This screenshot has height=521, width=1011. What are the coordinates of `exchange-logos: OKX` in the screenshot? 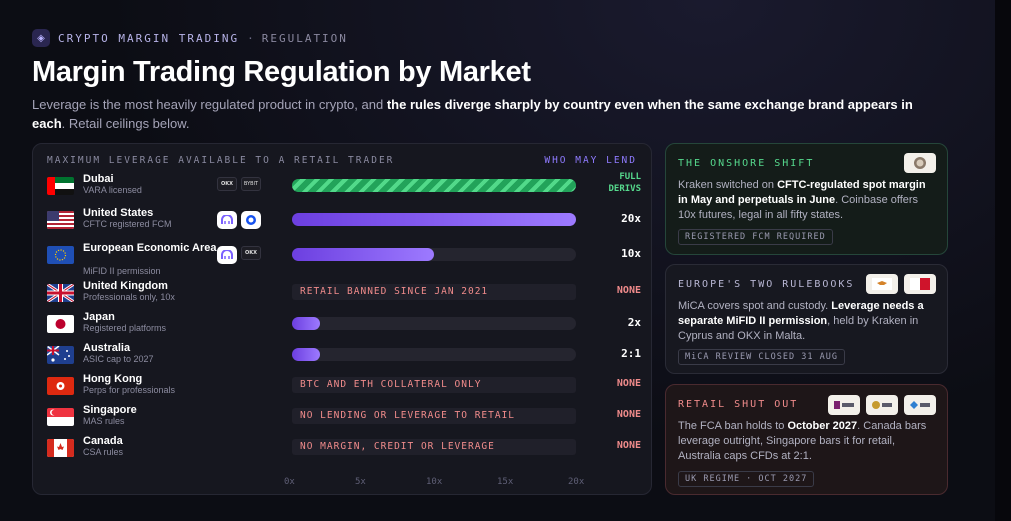 It's located at (239, 255).